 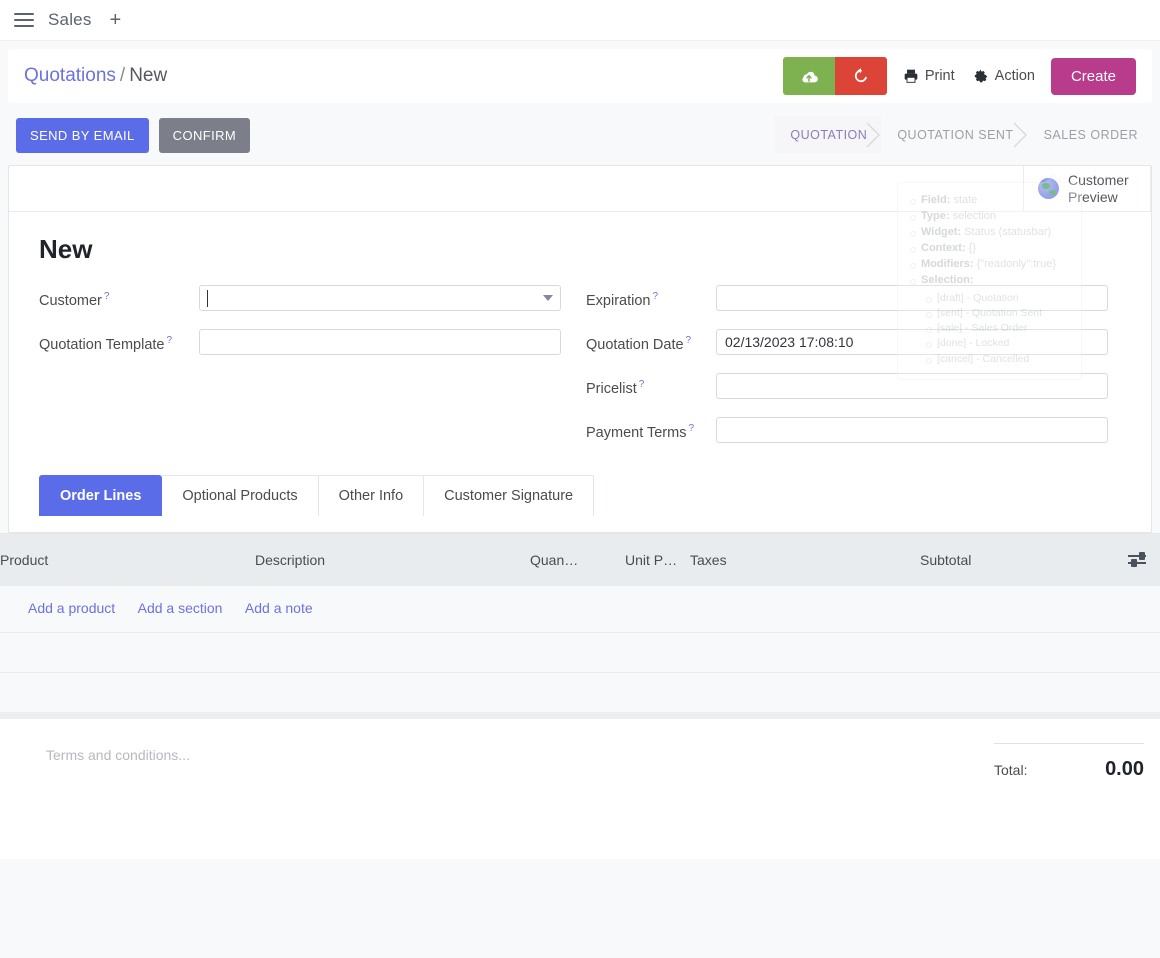 I want to click on field-pricelist: Pricelist?, so click(x=860, y=386).